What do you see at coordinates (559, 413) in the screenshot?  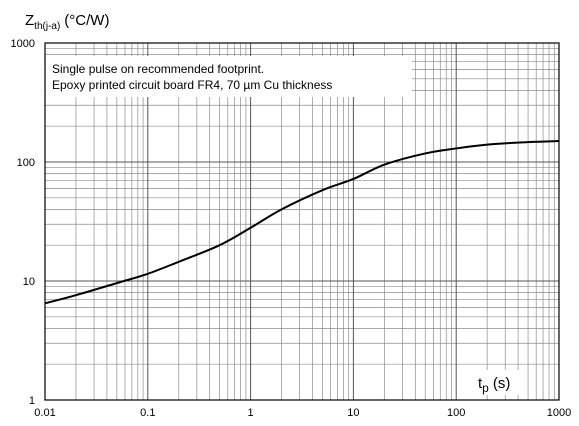 I see `x-tick-label: 1000` at bounding box center [559, 413].